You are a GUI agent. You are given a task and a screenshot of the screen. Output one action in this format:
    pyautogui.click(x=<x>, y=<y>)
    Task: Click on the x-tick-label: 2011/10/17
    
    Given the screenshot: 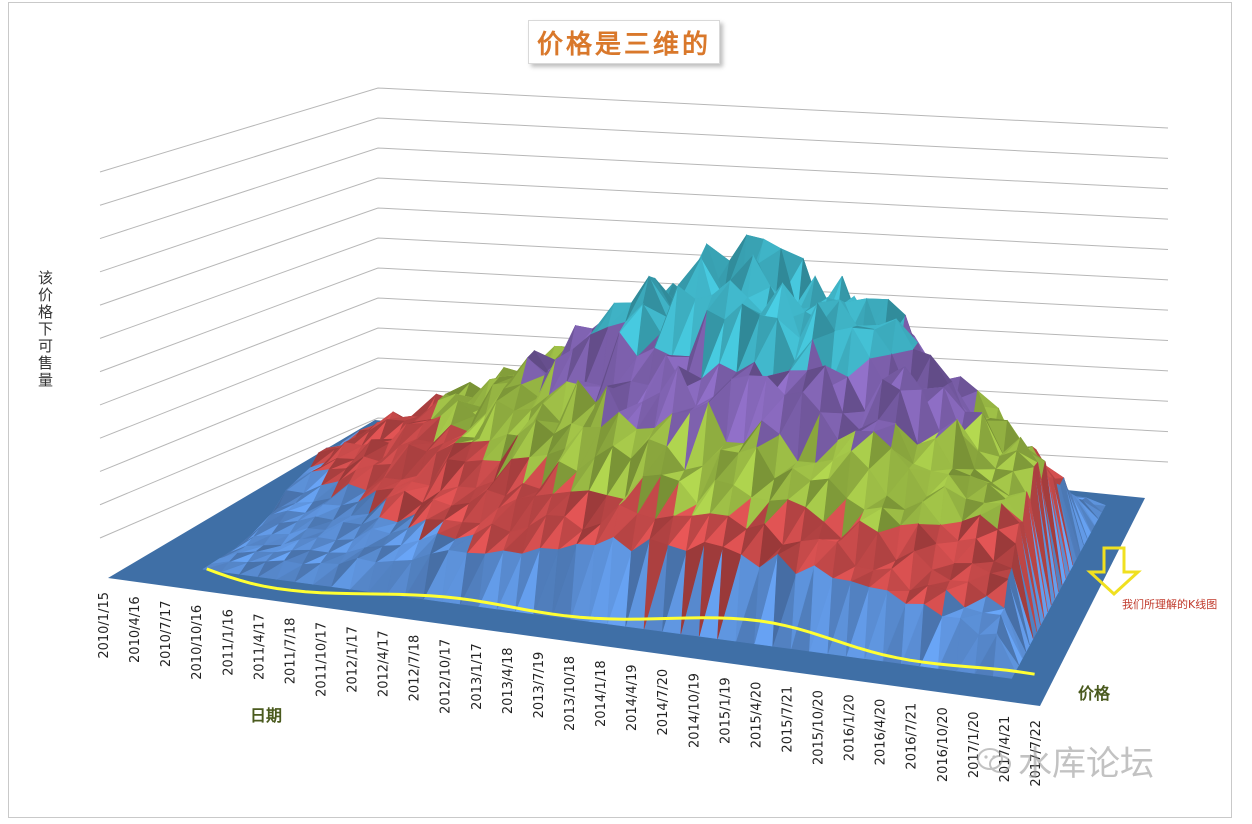 What is the action you would take?
    pyautogui.click(x=322, y=659)
    